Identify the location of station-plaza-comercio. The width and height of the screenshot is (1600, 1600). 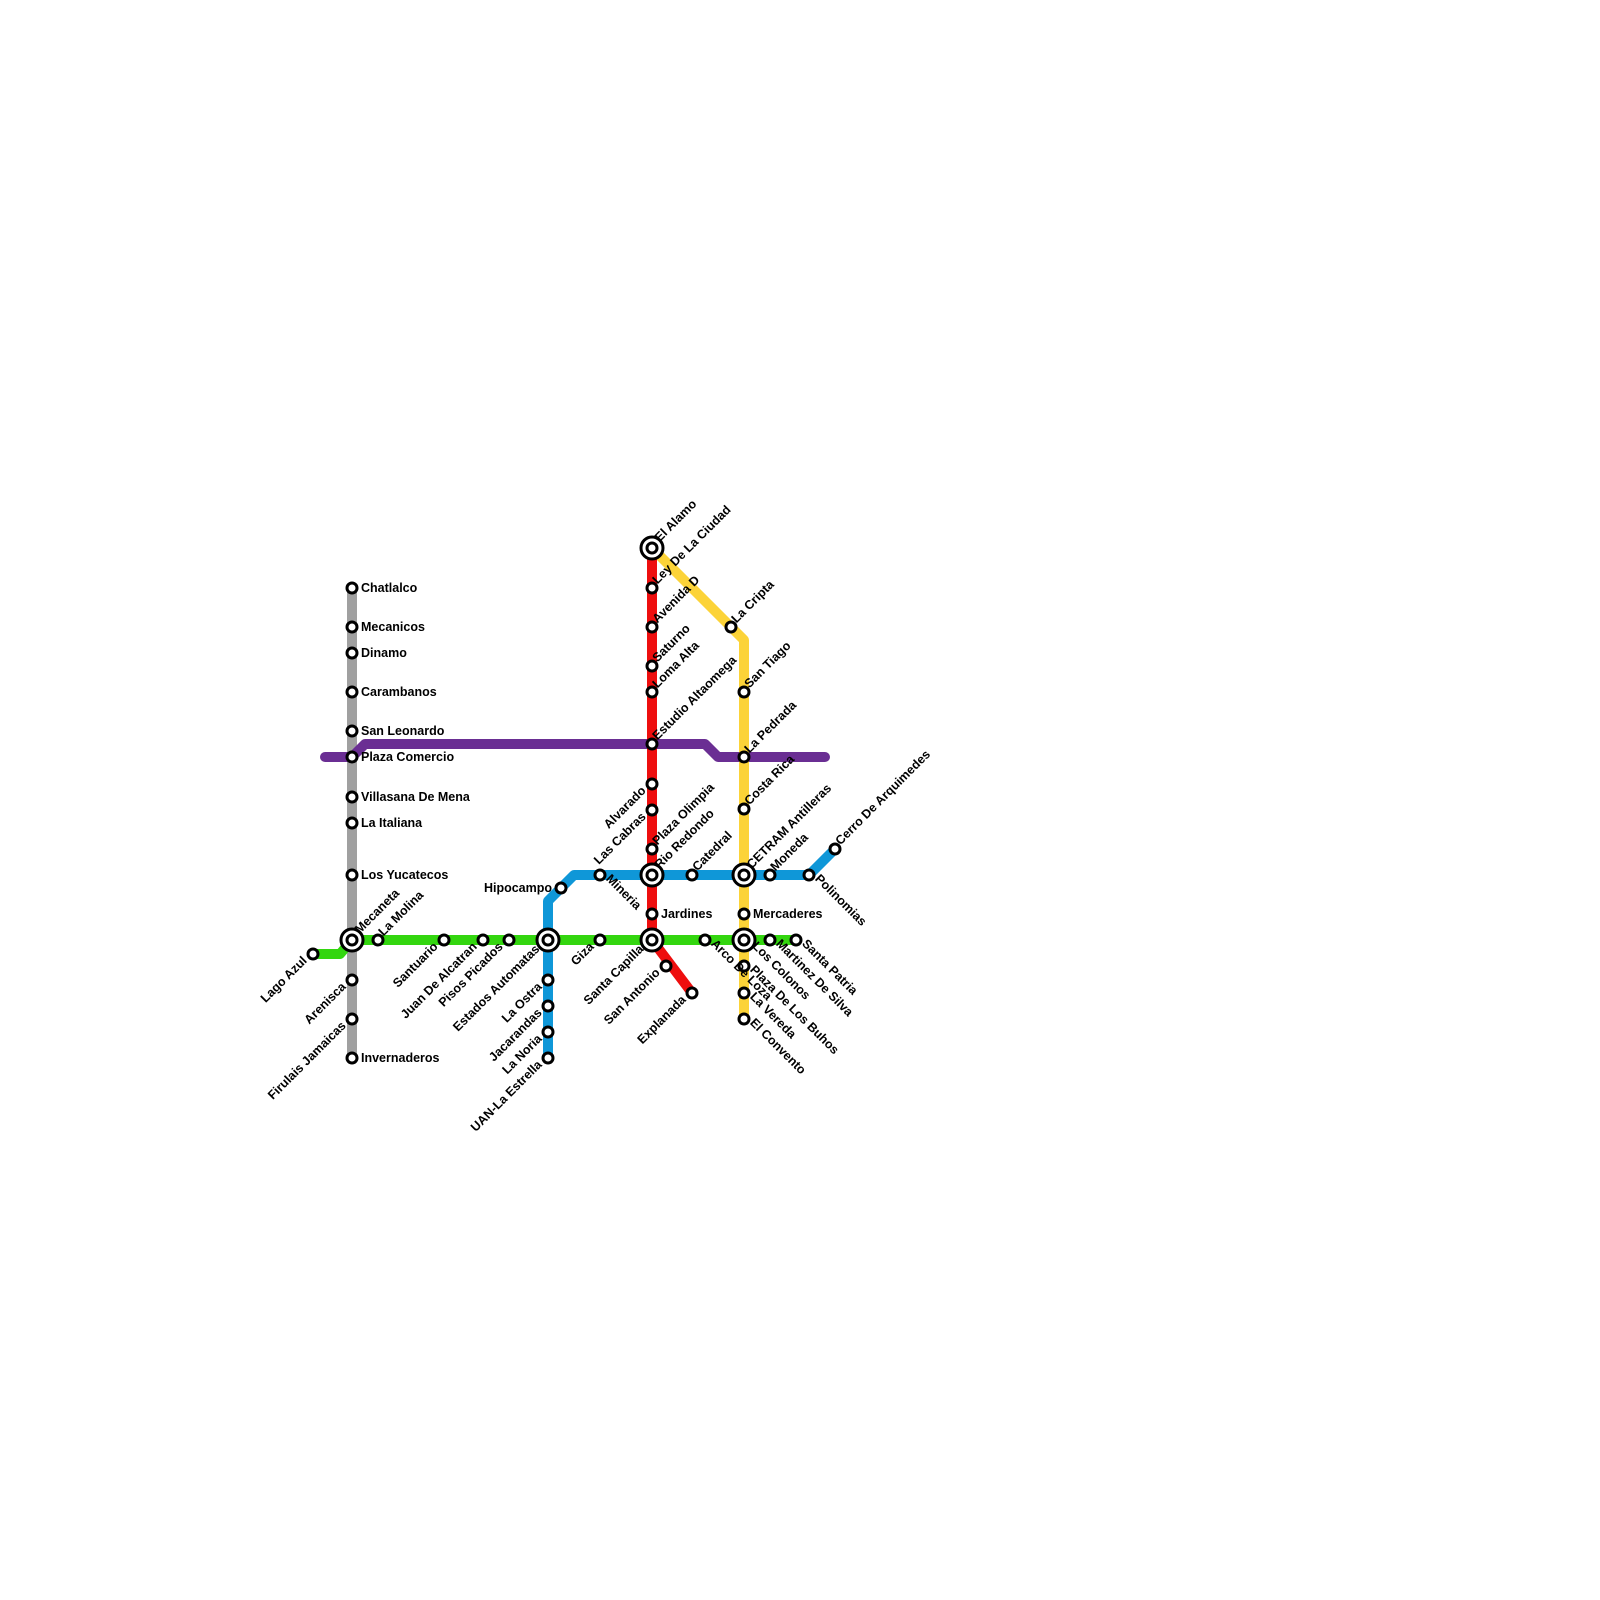
(352, 757).